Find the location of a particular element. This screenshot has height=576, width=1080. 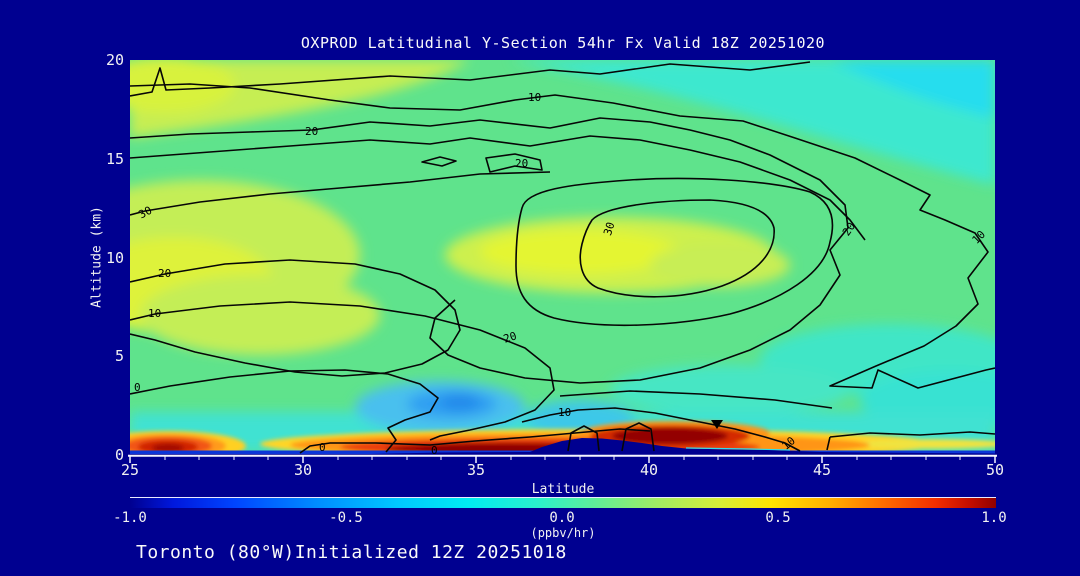

x-tick-label: 25 is located at coordinates (130, 470).